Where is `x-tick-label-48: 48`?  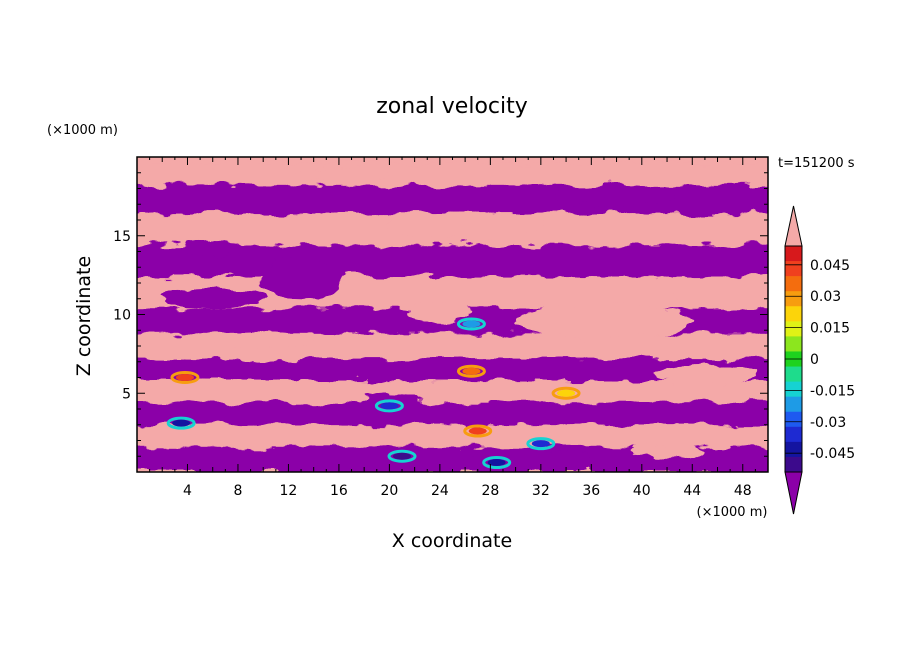
x-tick-label-48: 48 is located at coordinates (743, 491).